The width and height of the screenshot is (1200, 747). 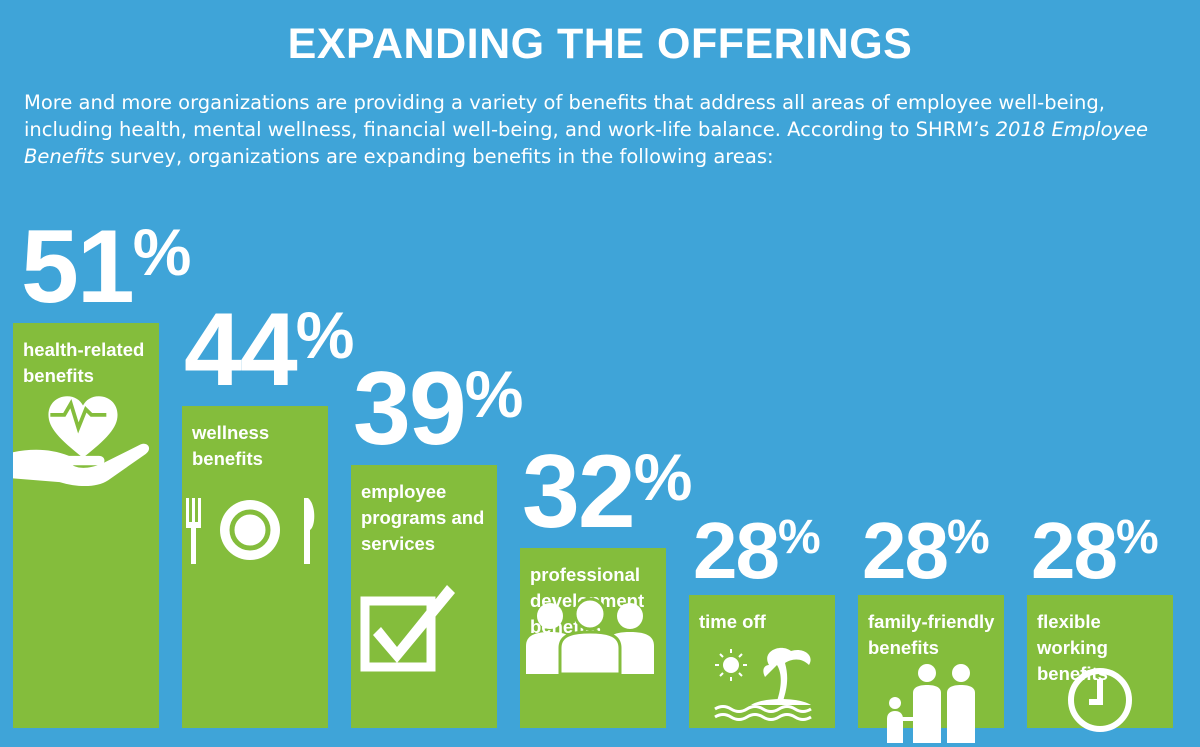 I want to click on category-label: family-friendly benefits, so click(x=931, y=634).